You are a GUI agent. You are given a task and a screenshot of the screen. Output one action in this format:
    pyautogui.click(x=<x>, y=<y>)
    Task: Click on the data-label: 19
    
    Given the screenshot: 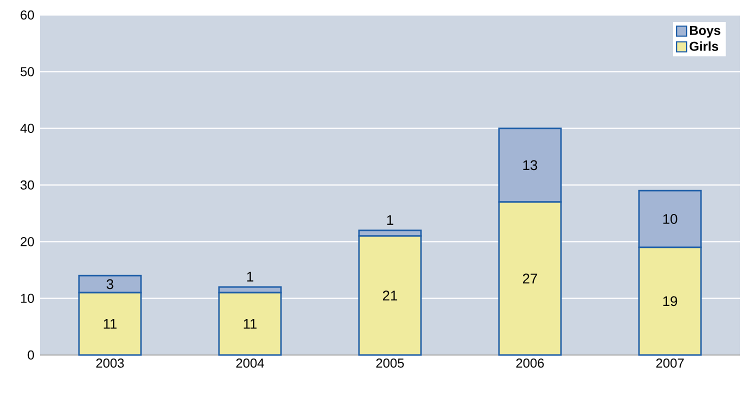 What is the action you would take?
    pyautogui.click(x=670, y=301)
    